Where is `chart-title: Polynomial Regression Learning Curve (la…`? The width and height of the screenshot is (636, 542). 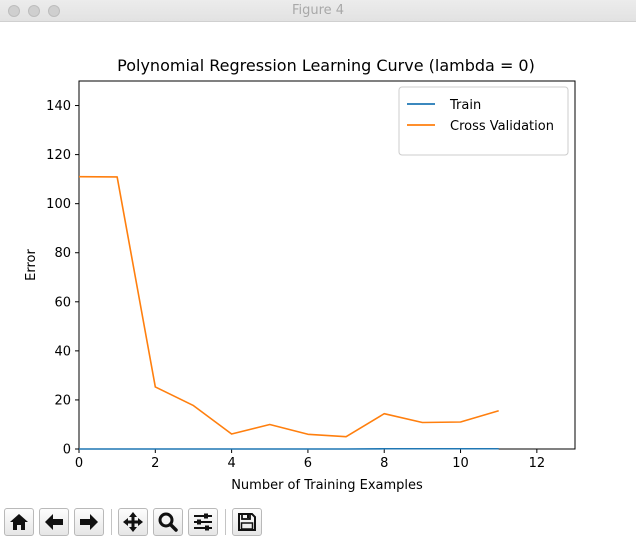 chart-title: Polynomial Regression Learning Curve (la… is located at coordinates (326, 65).